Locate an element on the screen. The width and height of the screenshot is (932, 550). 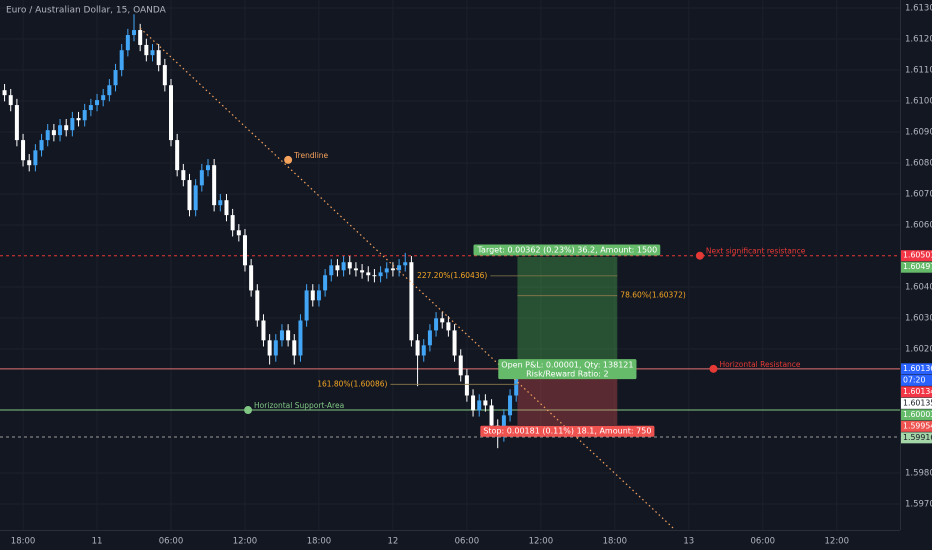
y-tick-label: 1.60700 is located at coordinates (918, 195).